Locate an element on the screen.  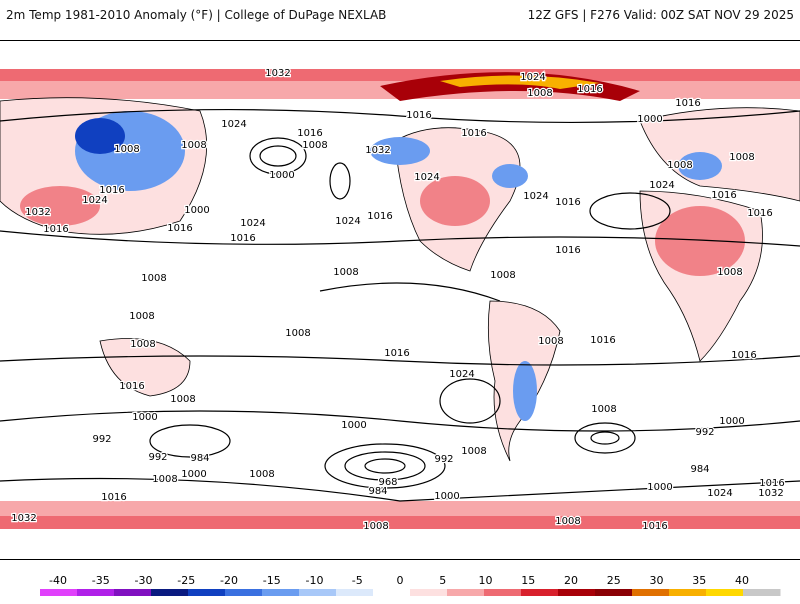
isobar-low-pacific-inner is located at coordinates (278, 156).